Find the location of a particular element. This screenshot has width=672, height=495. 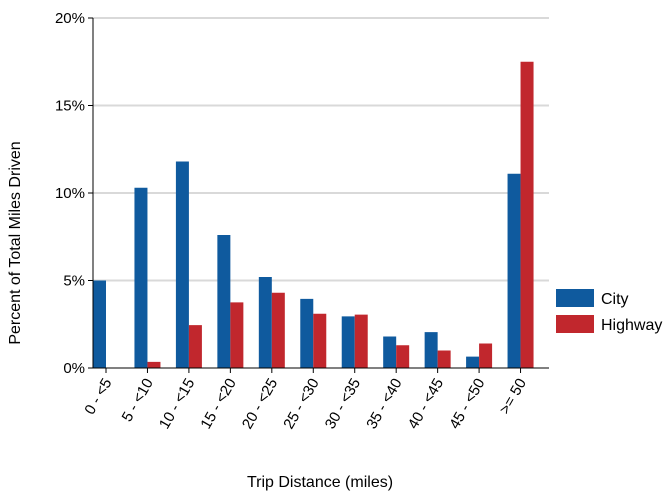

x-tick-label: 45 - <50 is located at coordinates (467, 404).